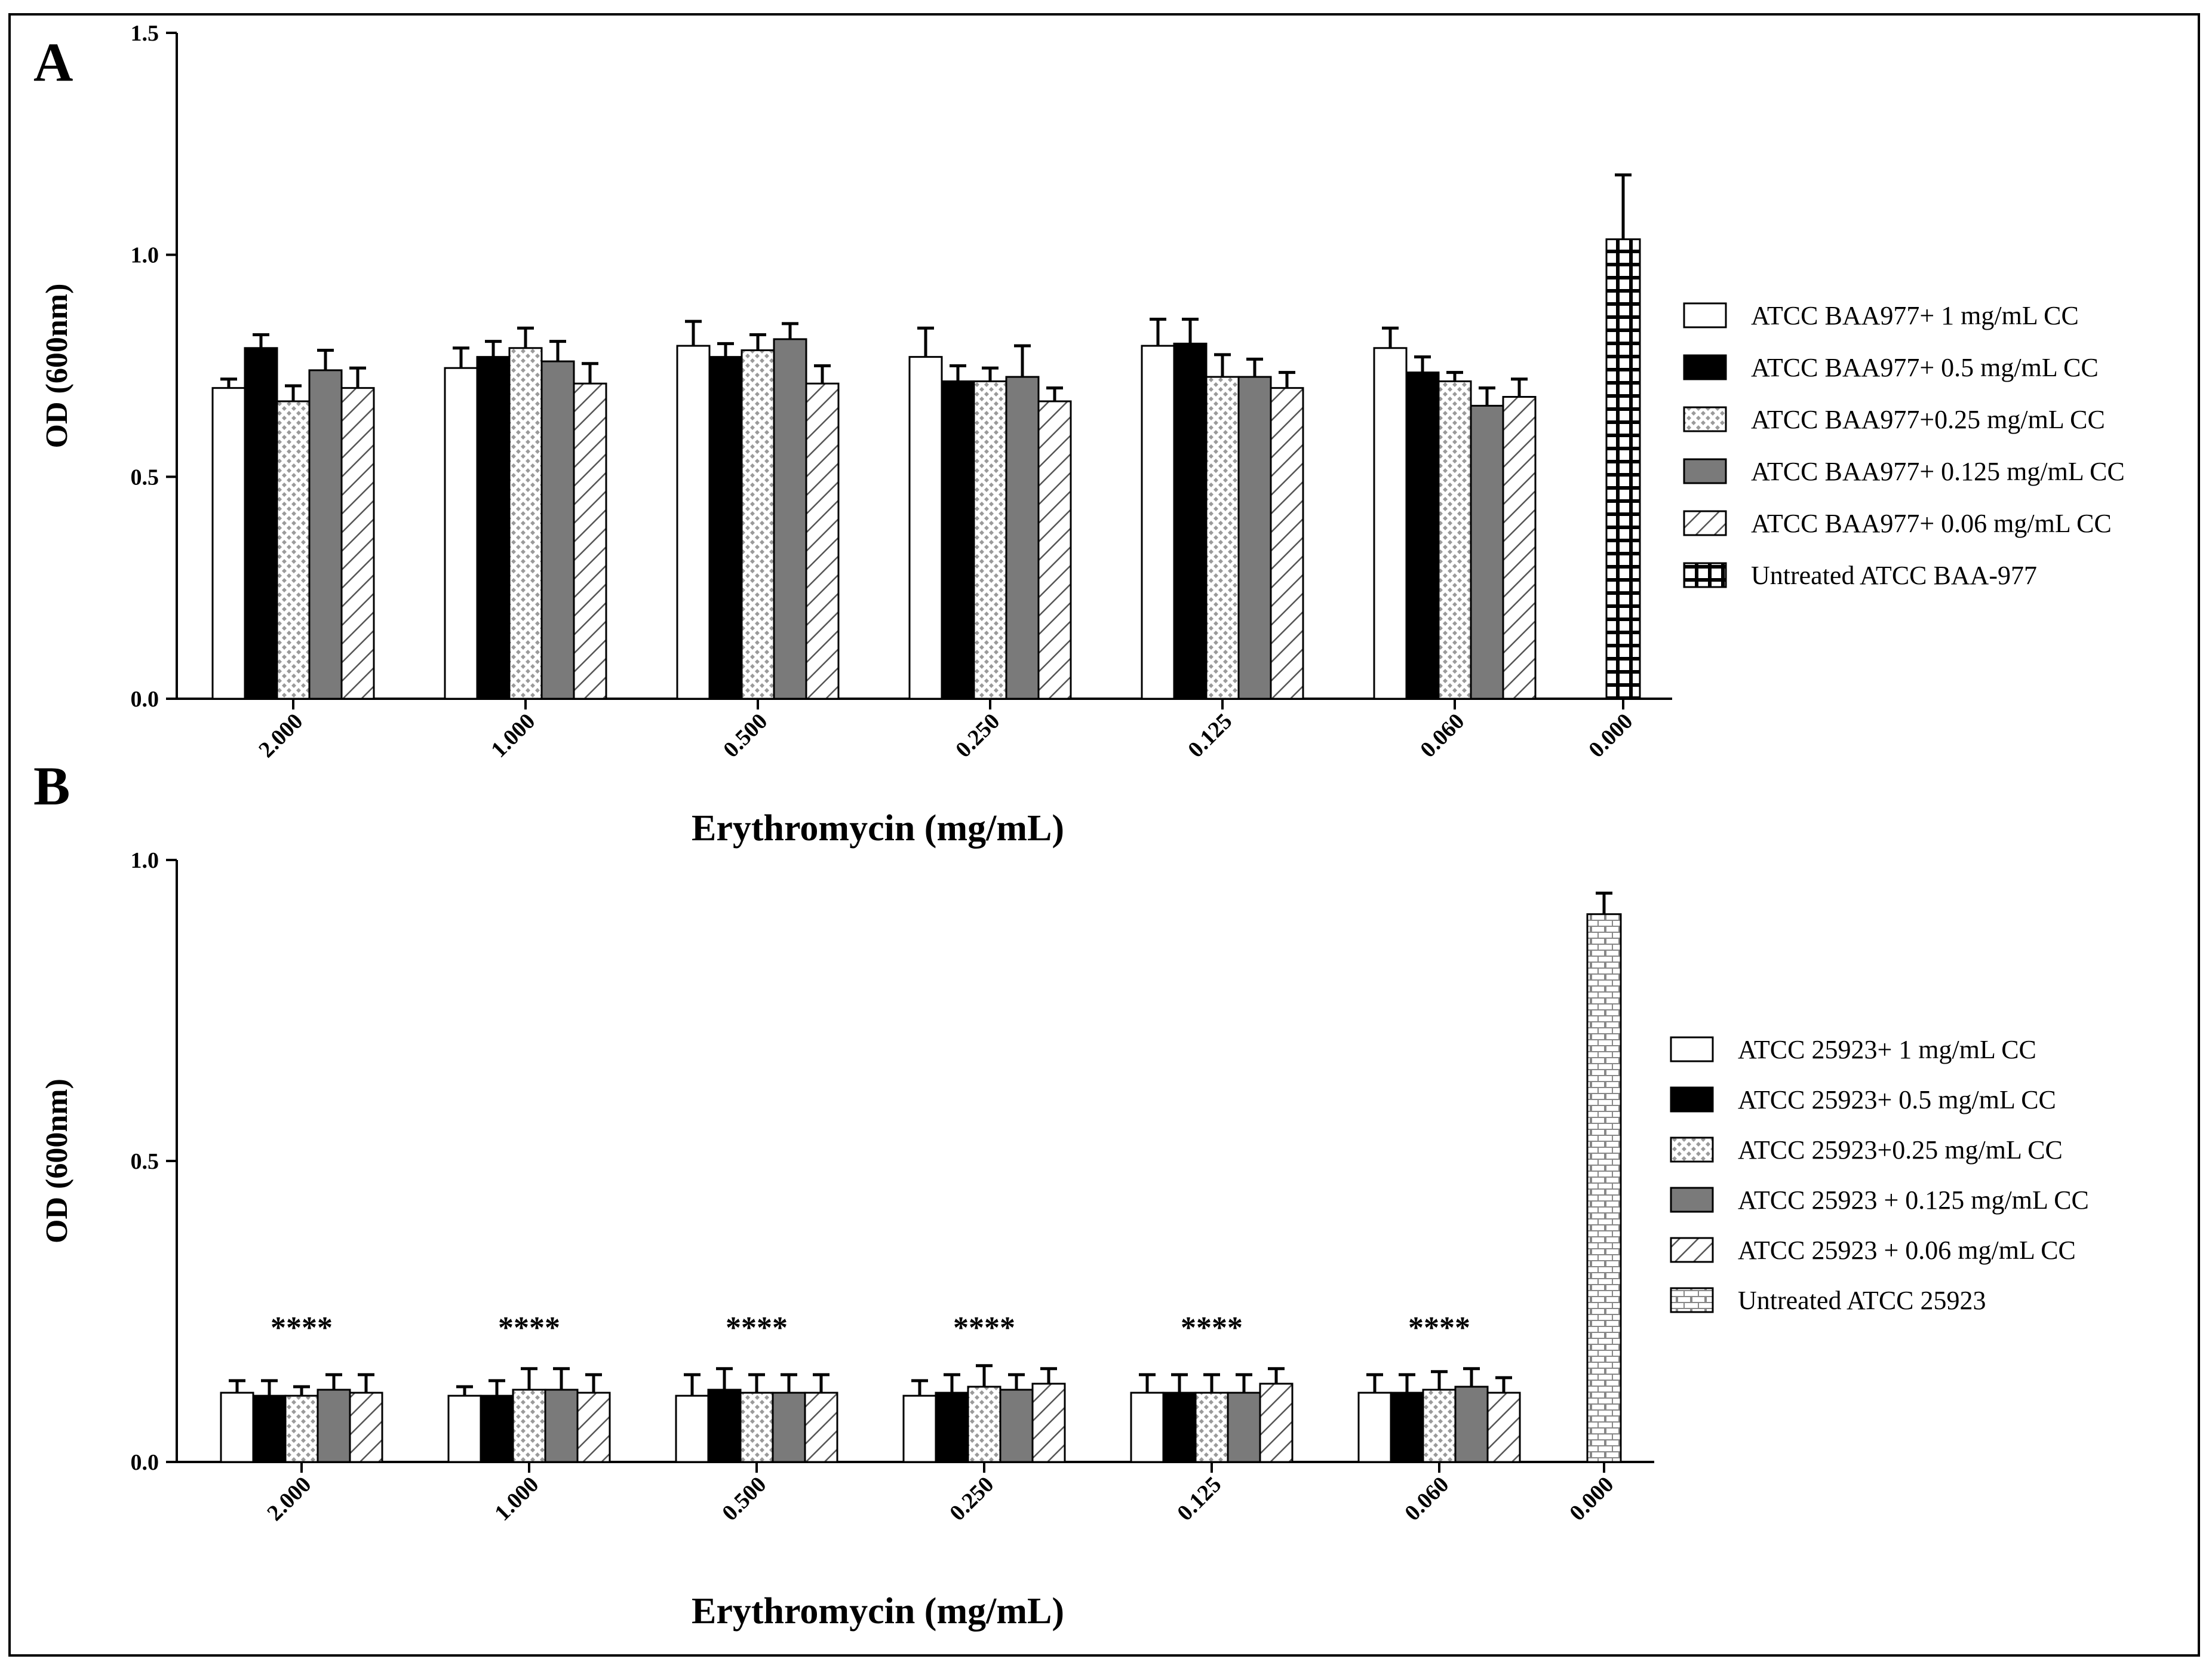 This screenshot has width=2212, height=1668. I want to click on panel-a-x-tick-label: 2.000, so click(281, 736).